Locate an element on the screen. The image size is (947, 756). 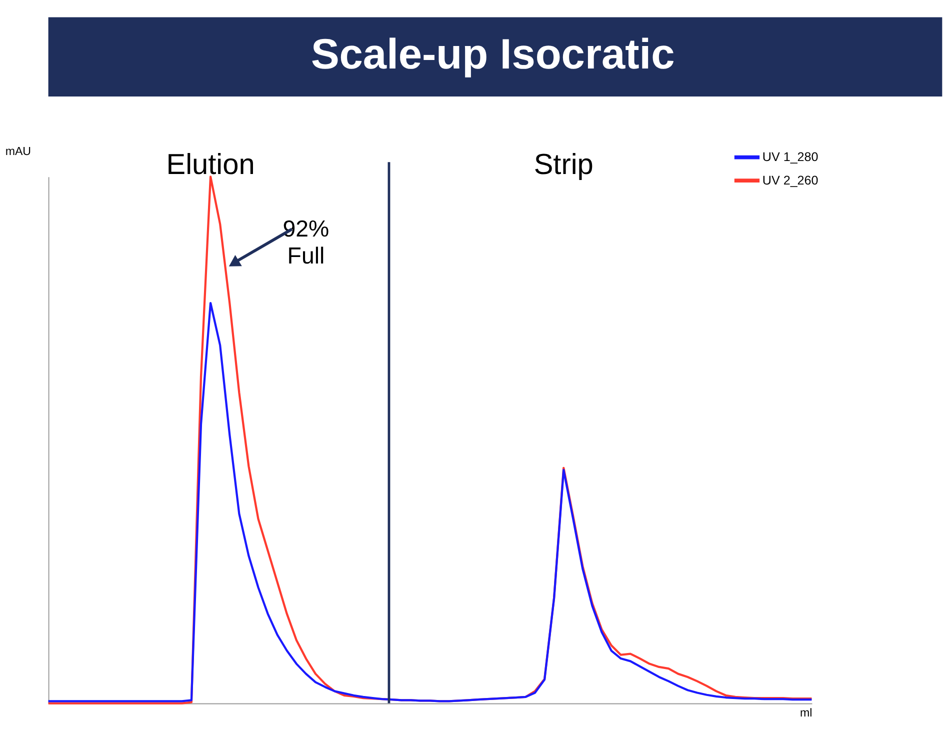
annotation: Strip is located at coordinates (564, 164).